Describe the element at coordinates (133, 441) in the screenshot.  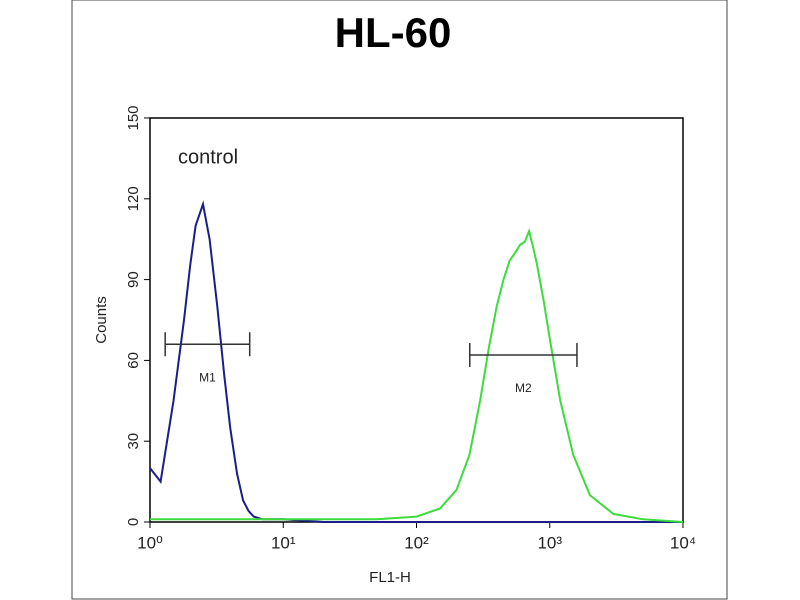
I see `y-tick-label: 30` at that location.